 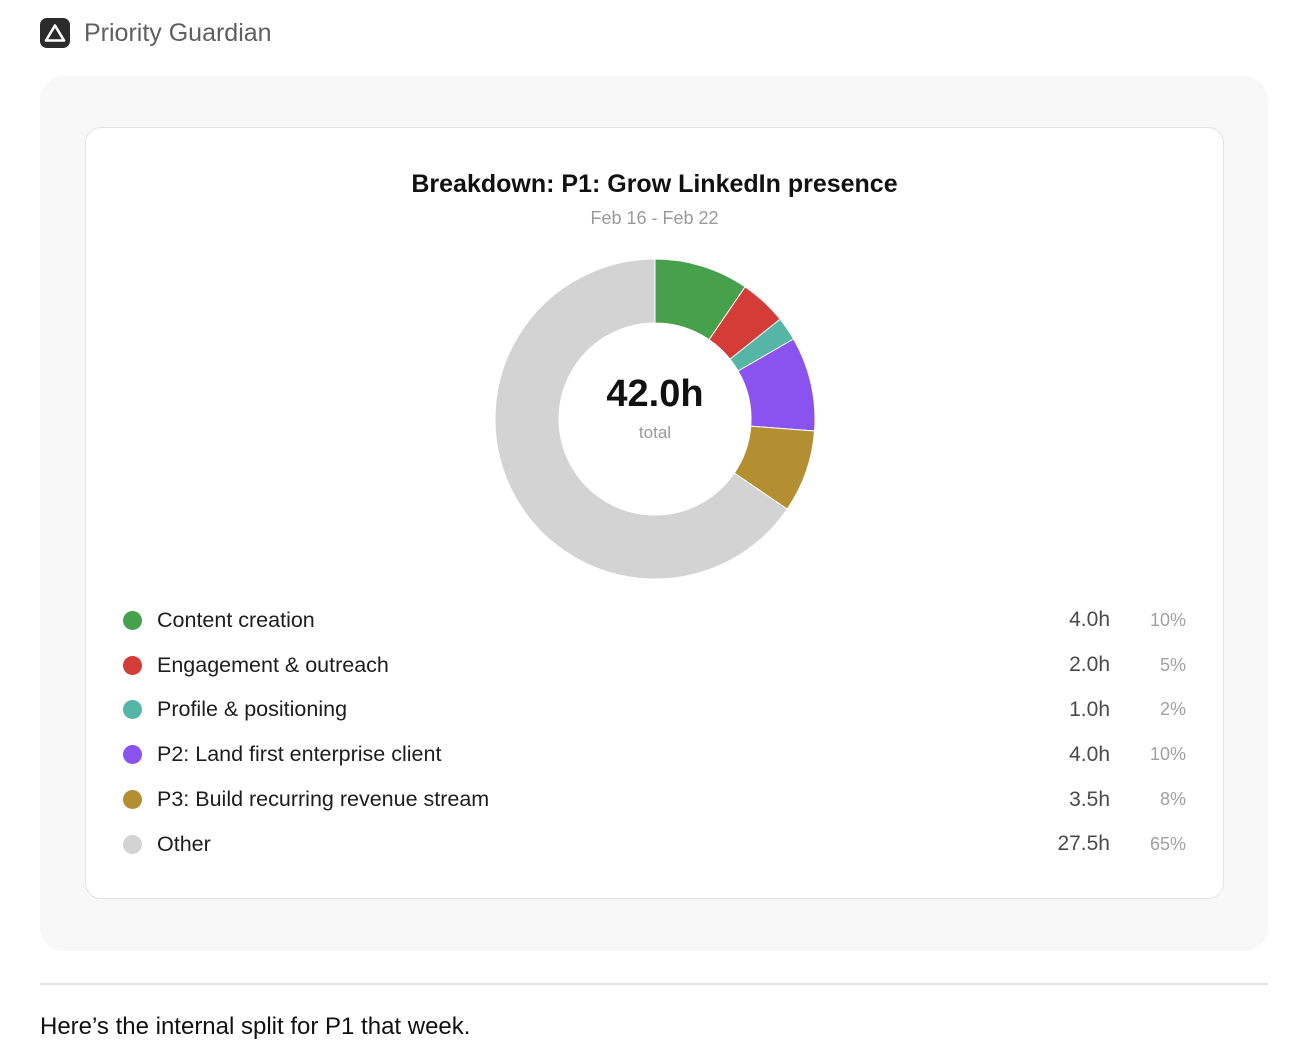 What do you see at coordinates (273, 664) in the screenshot?
I see `legend-label: Engagement & outreach` at bounding box center [273, 664].